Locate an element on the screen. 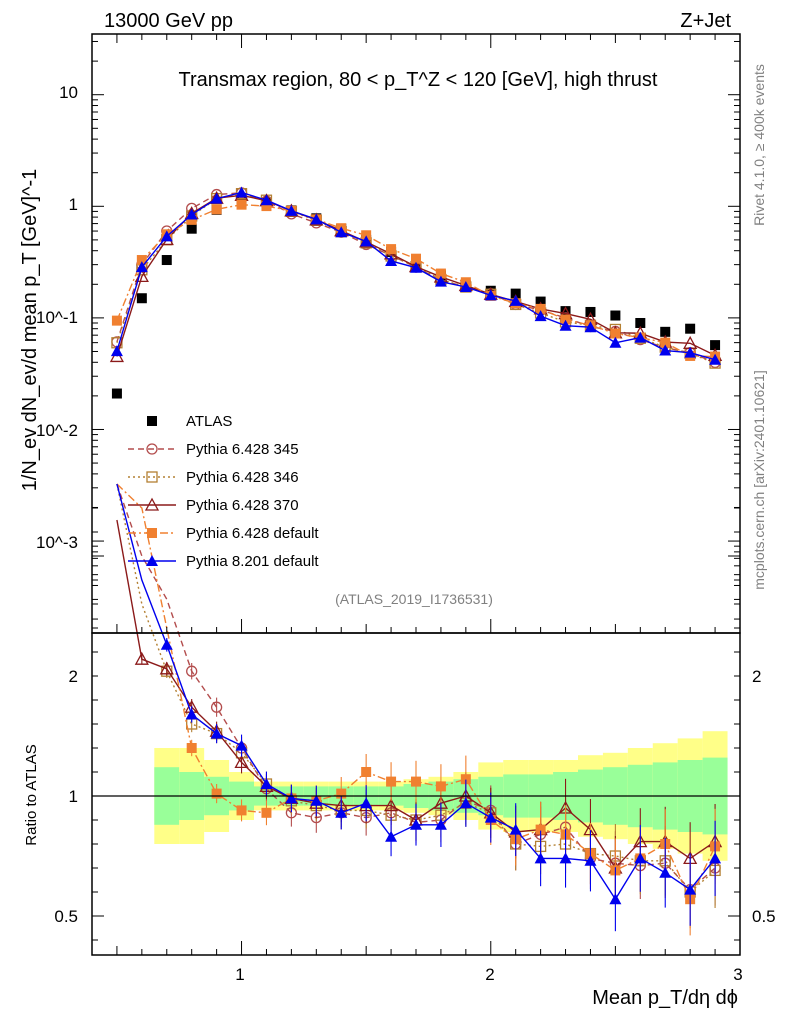 This screenshot has width=786, height=1024. line-pythia-6-428-default is located at coordinates (416, 280).